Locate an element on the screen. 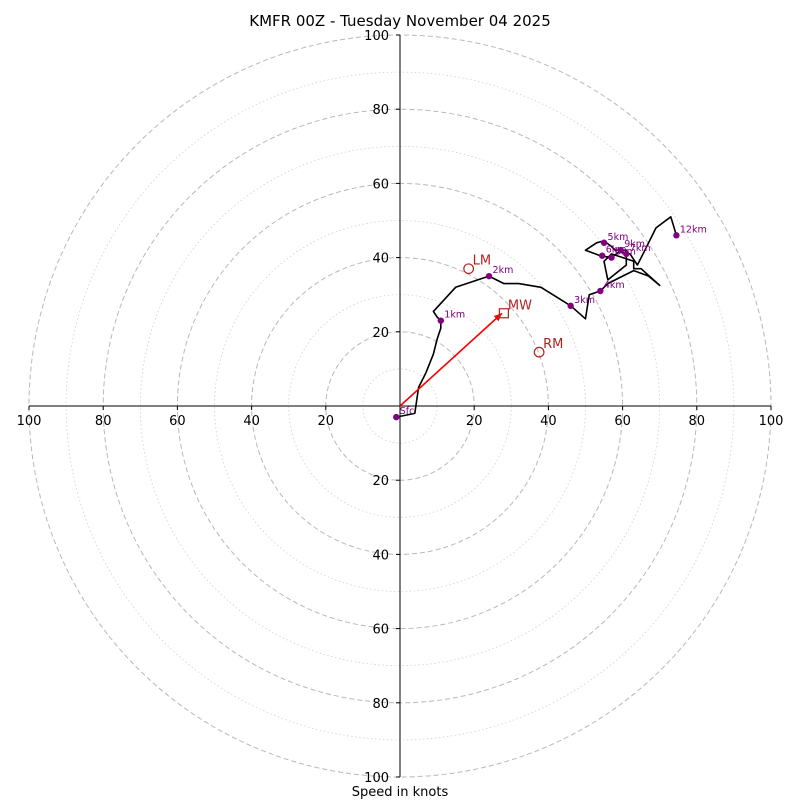 This screenshot has height=800, width=800. storm-motion-label: RM is located at coordinates (553, 344).